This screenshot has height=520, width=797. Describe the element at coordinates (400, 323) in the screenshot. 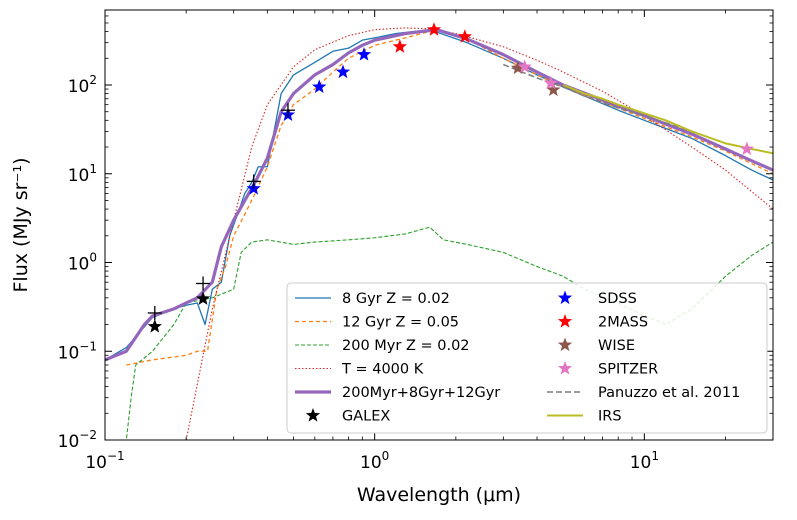

I see `legend-label: 12 Gyr Z = 0.05` at that location.